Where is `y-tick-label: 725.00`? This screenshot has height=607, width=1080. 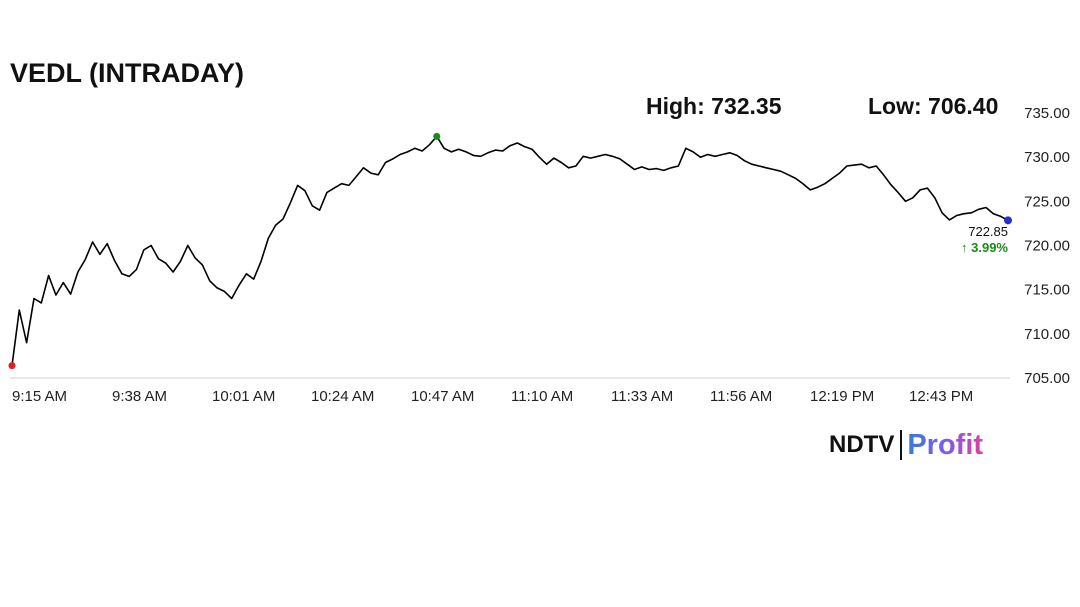 y-tick-label: 725.00 is located at coordinates (1047, 201).